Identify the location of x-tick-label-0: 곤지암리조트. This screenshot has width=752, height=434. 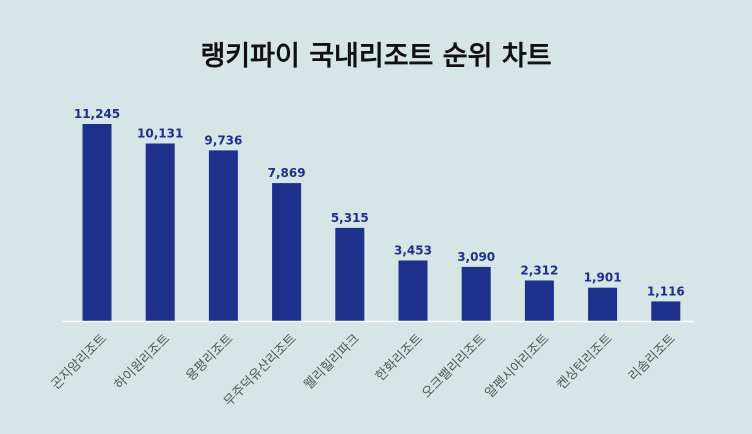
(79, 361).